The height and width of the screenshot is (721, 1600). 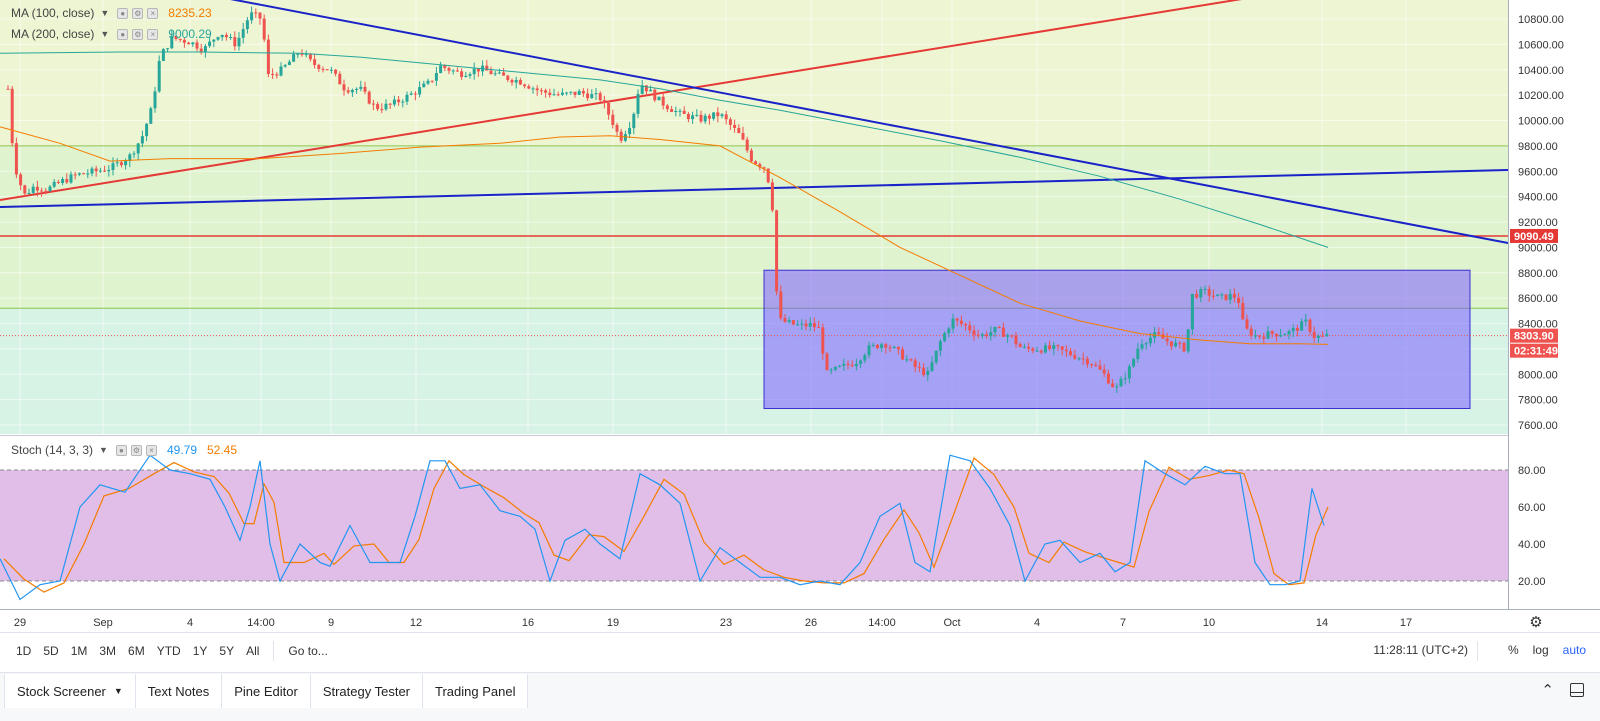 I want to click on legend-ma200: MA (200, close) ▼ ● ⚙ × 9000.29, so click(x=111, y=34).